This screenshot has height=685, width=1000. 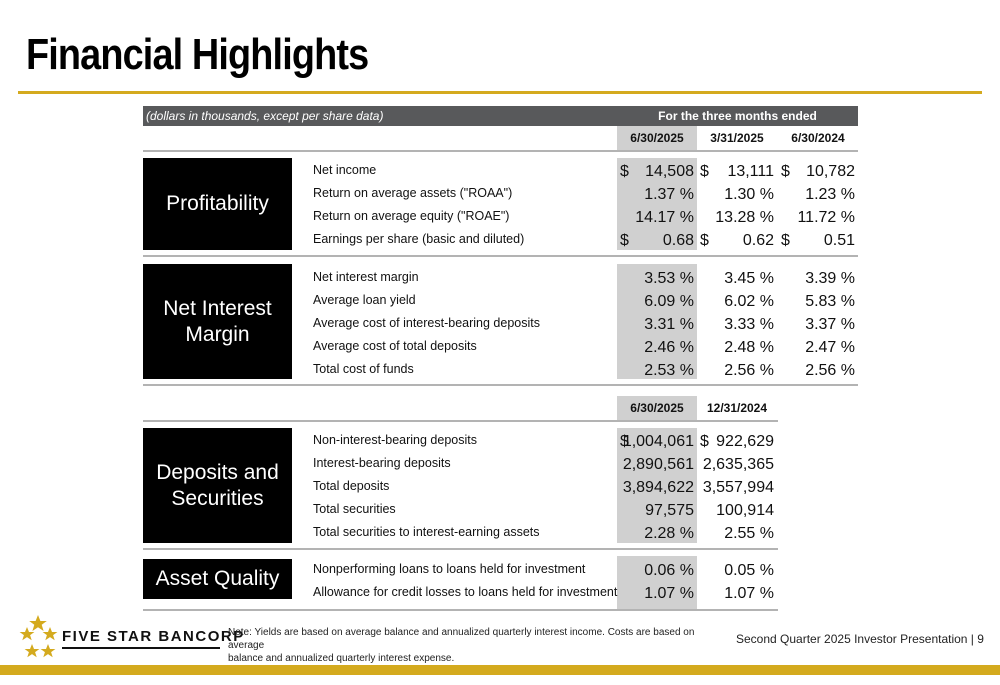 I want to click on column-header-top-2: 3/31/2025, so click(x=737, y=138).